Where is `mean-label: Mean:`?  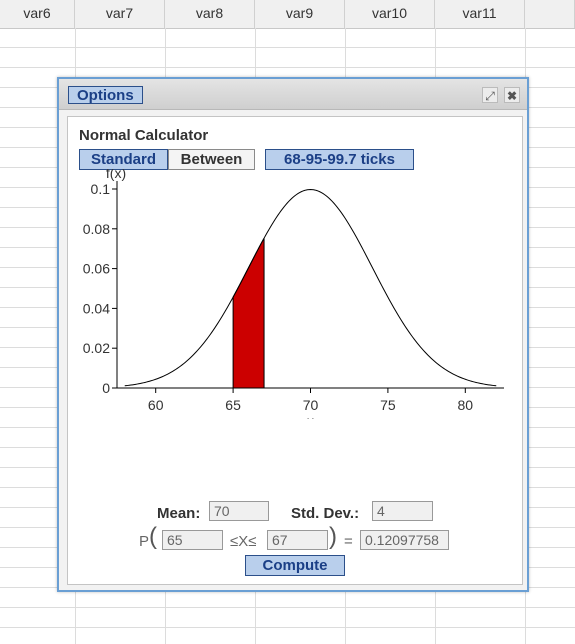
mean-label: Mean: is located at coordinates (179, 513).